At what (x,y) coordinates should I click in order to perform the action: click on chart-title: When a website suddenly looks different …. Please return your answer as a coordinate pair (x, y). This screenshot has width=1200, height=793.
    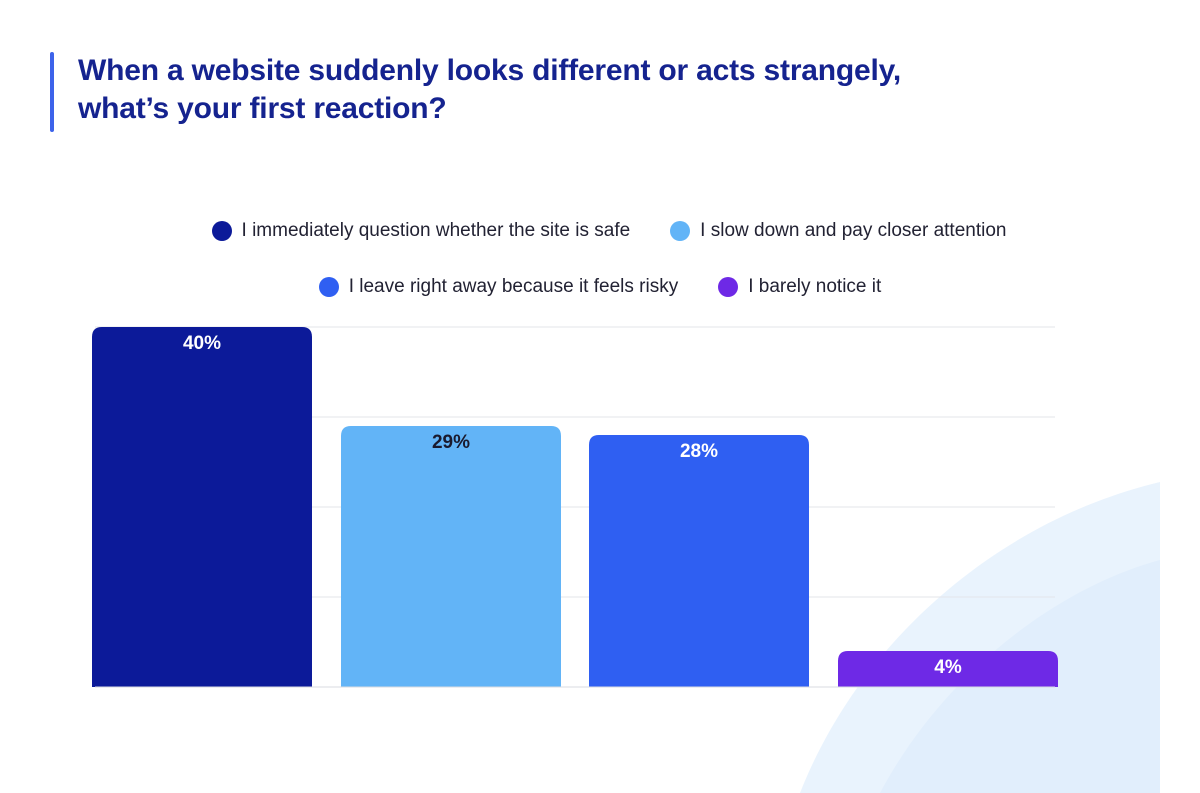
    Looking at the image, I should click on (489, 90).